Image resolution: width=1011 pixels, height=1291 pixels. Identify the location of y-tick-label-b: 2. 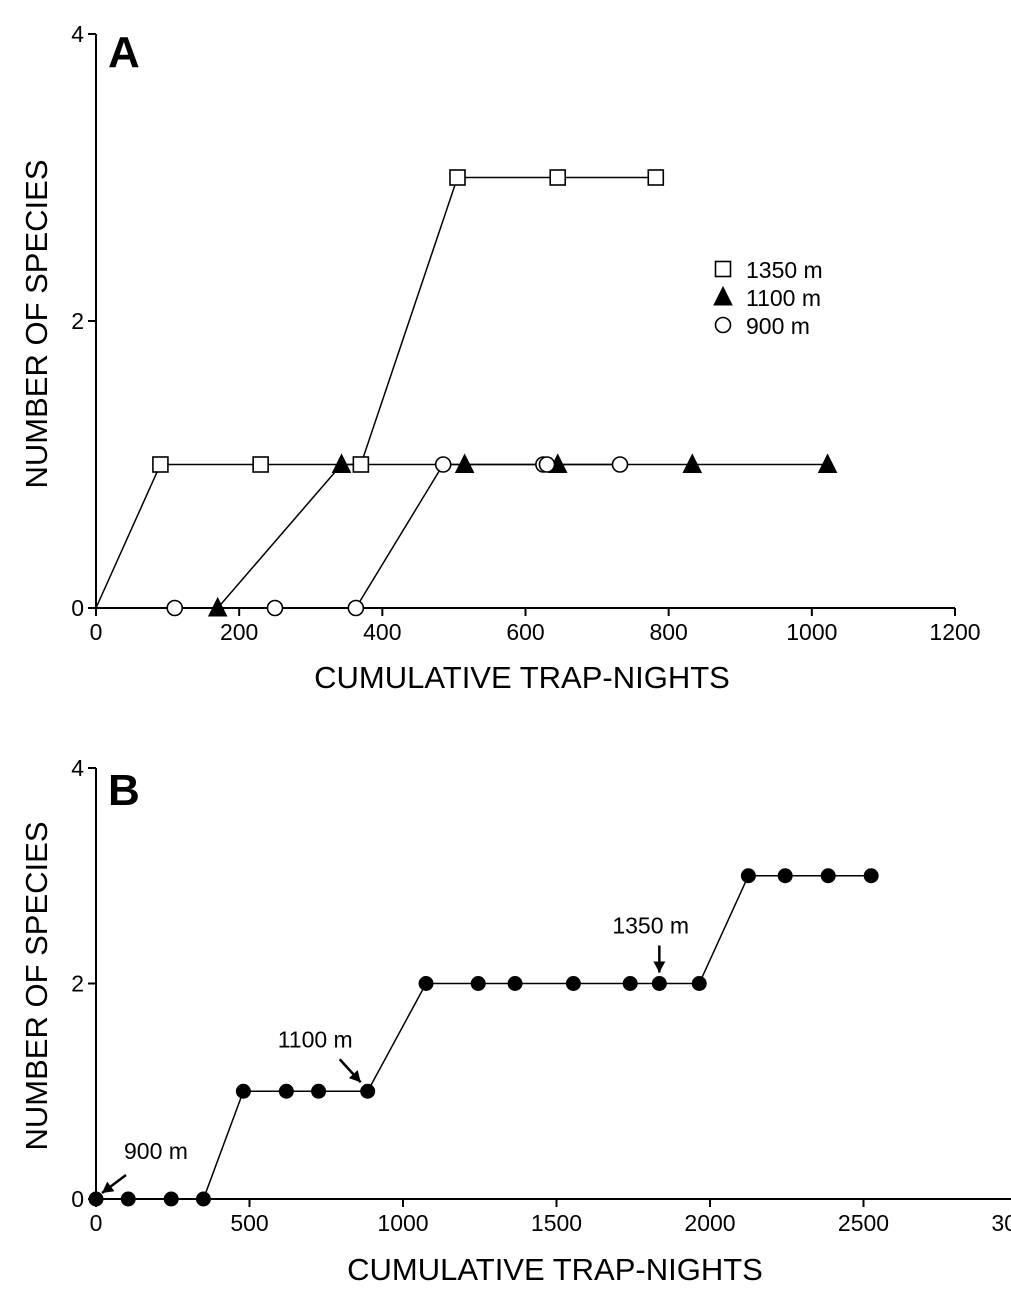
(77, 984).